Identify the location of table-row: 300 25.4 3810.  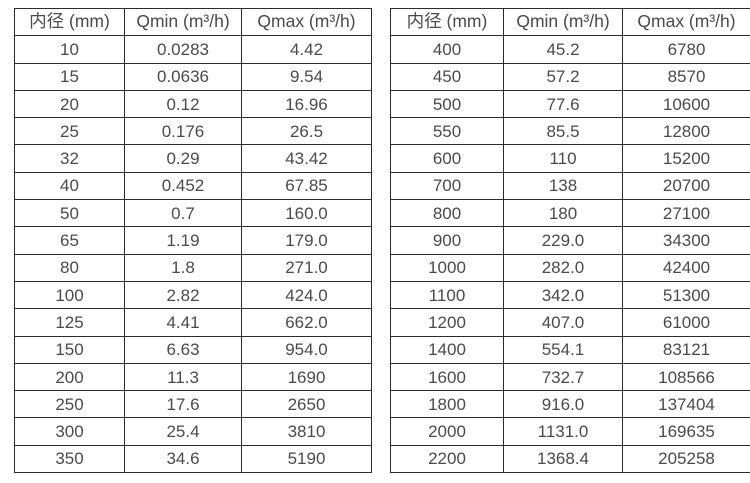
(193, 431).